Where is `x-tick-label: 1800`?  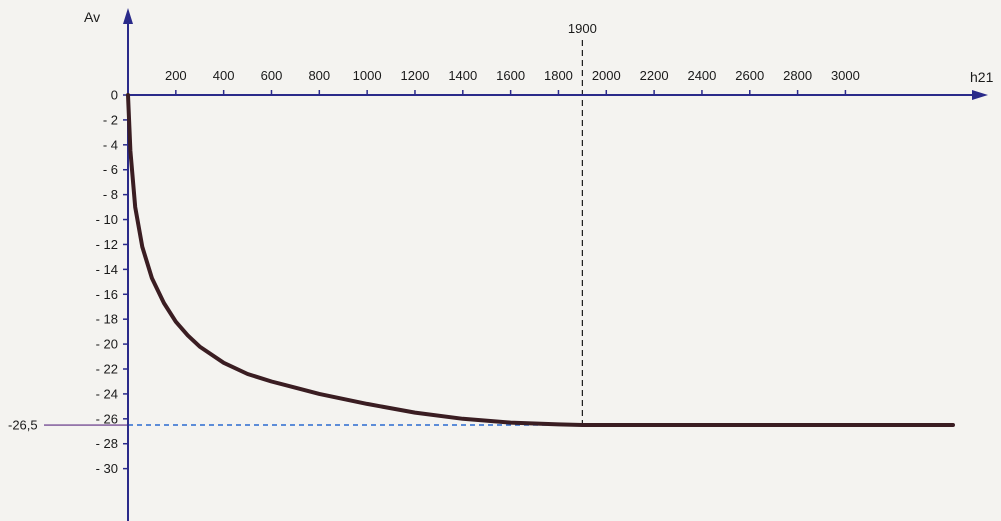 x-tick-label: 1800 is located at coordinates (558, 75).